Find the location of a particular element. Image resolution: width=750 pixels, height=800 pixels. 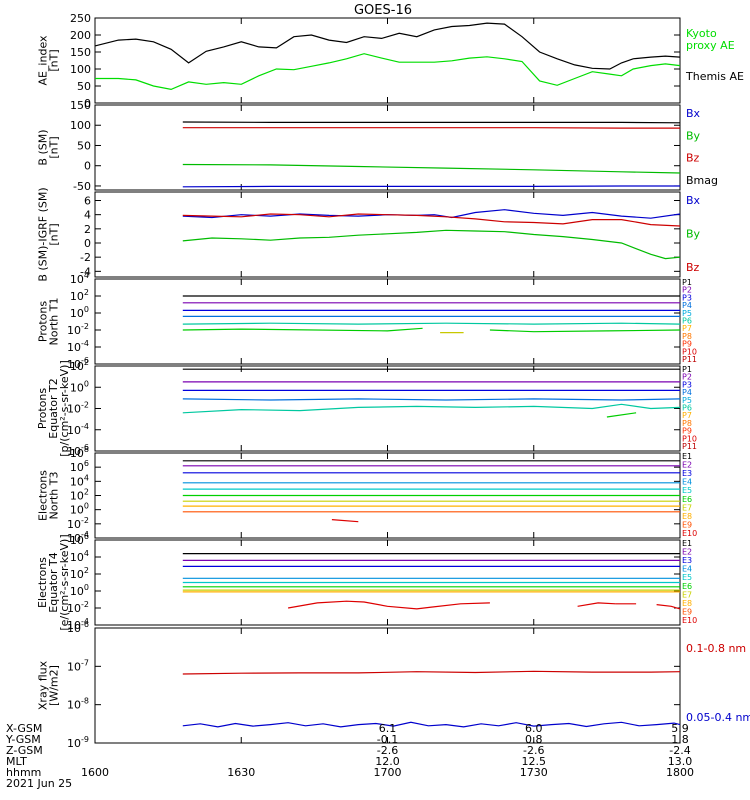

plot-title: GOES-16 is located at coordinates (383, 10).